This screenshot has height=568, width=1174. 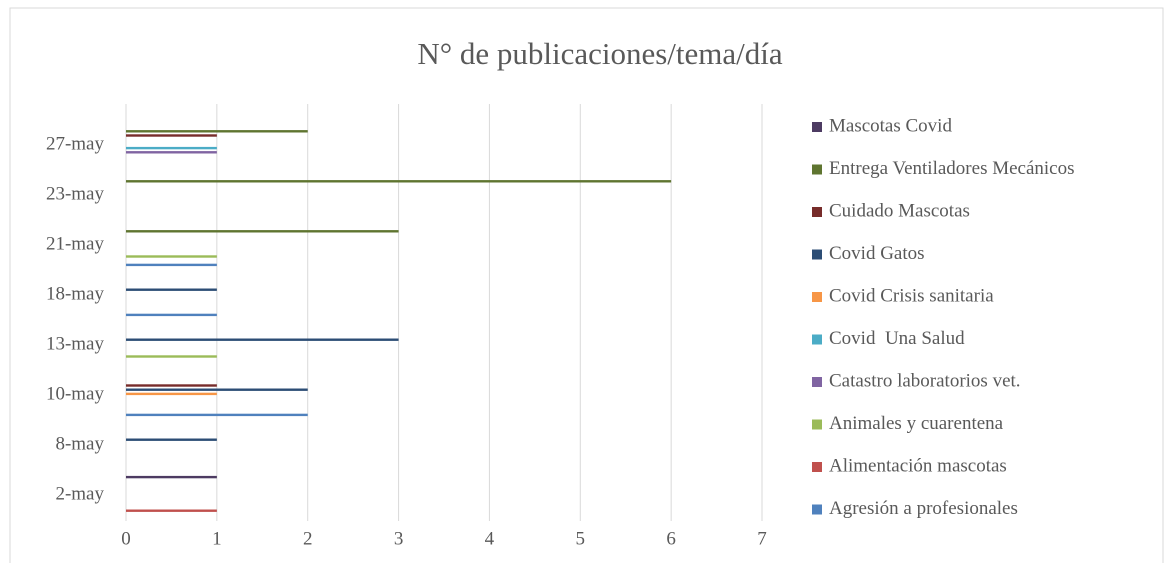 I want to click on x-tick-label: 4, so click(x=490, y=538).